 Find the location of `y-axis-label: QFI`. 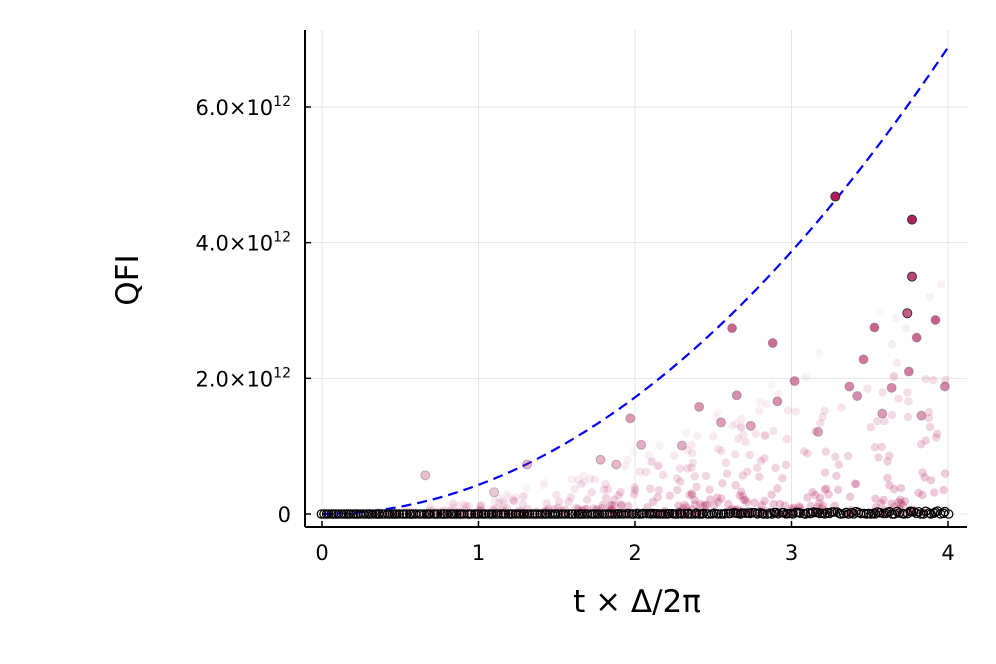

y-axis-label: QFI is located at coordinates (128, 279).